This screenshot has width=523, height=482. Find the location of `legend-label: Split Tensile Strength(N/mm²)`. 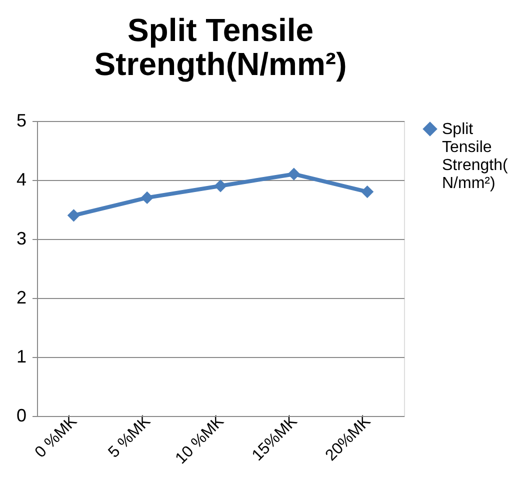

legend-label: Split Tensile Strength(N/mm²) is located at coordinates (475, 156).